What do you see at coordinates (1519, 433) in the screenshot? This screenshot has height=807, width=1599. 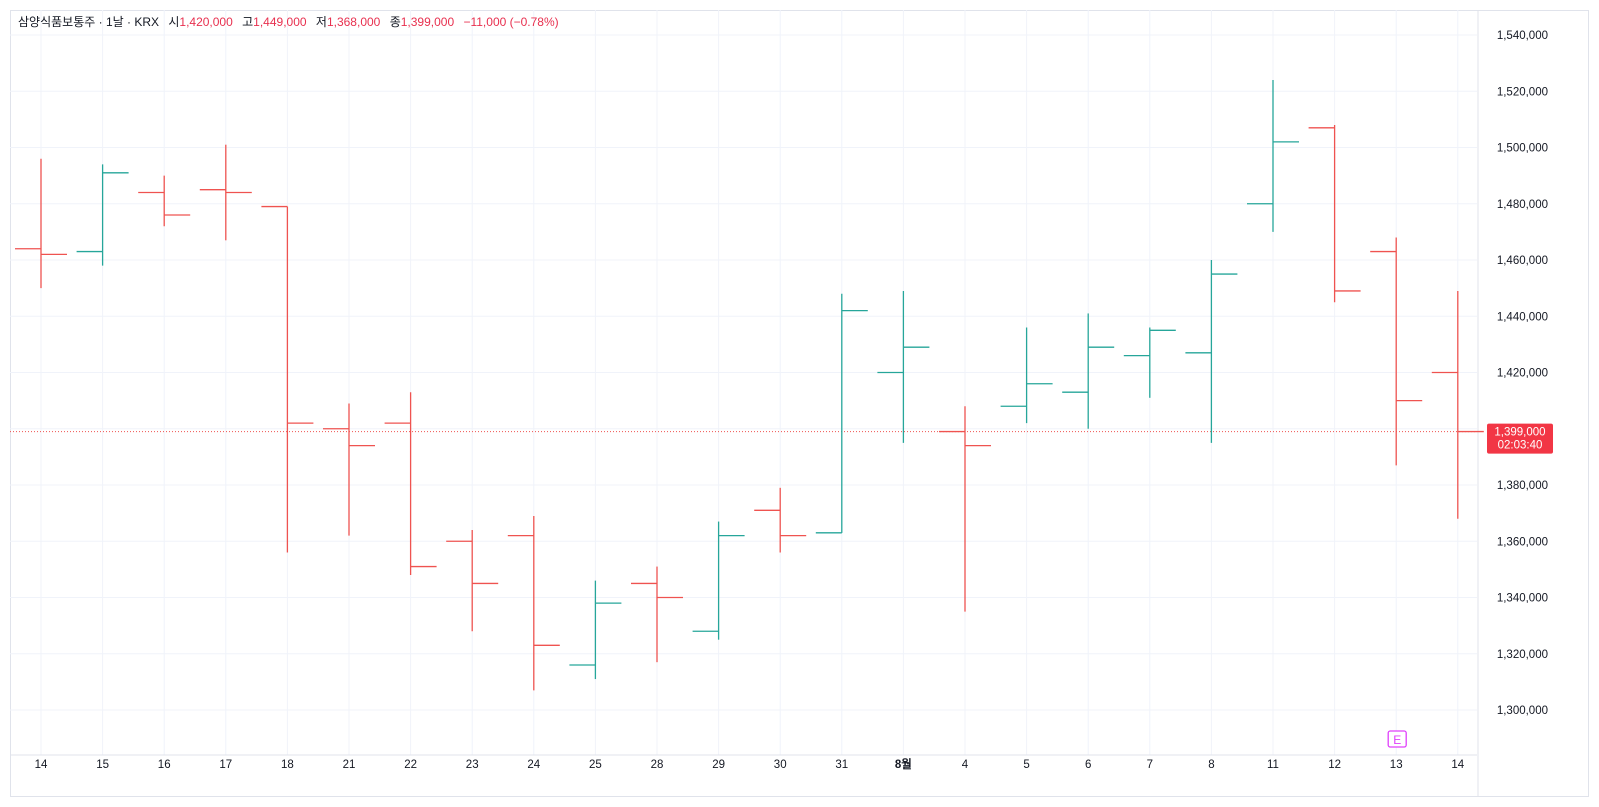 I see `price-tag-value: 1,399,000` at bounding box center [1519, 433].